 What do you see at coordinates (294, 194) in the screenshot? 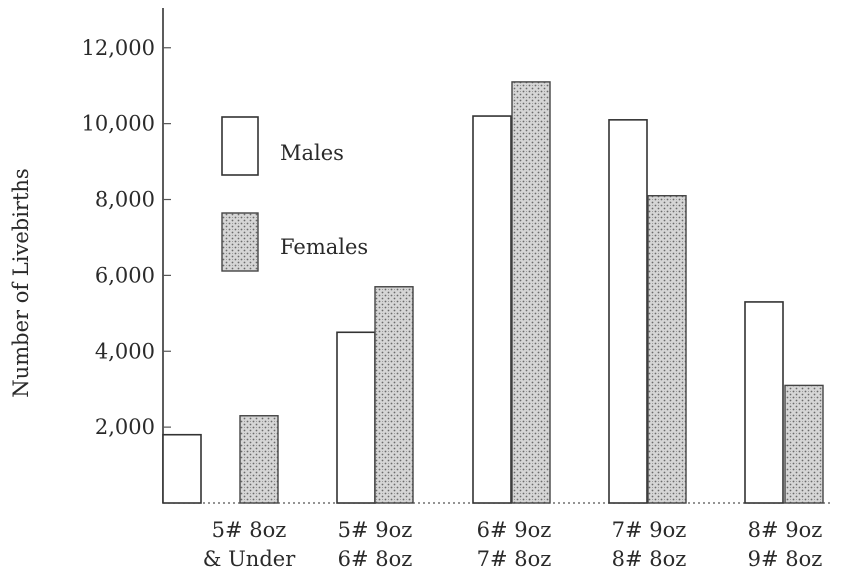
I see `legend: Males Females` at bounding box center [294, 194].